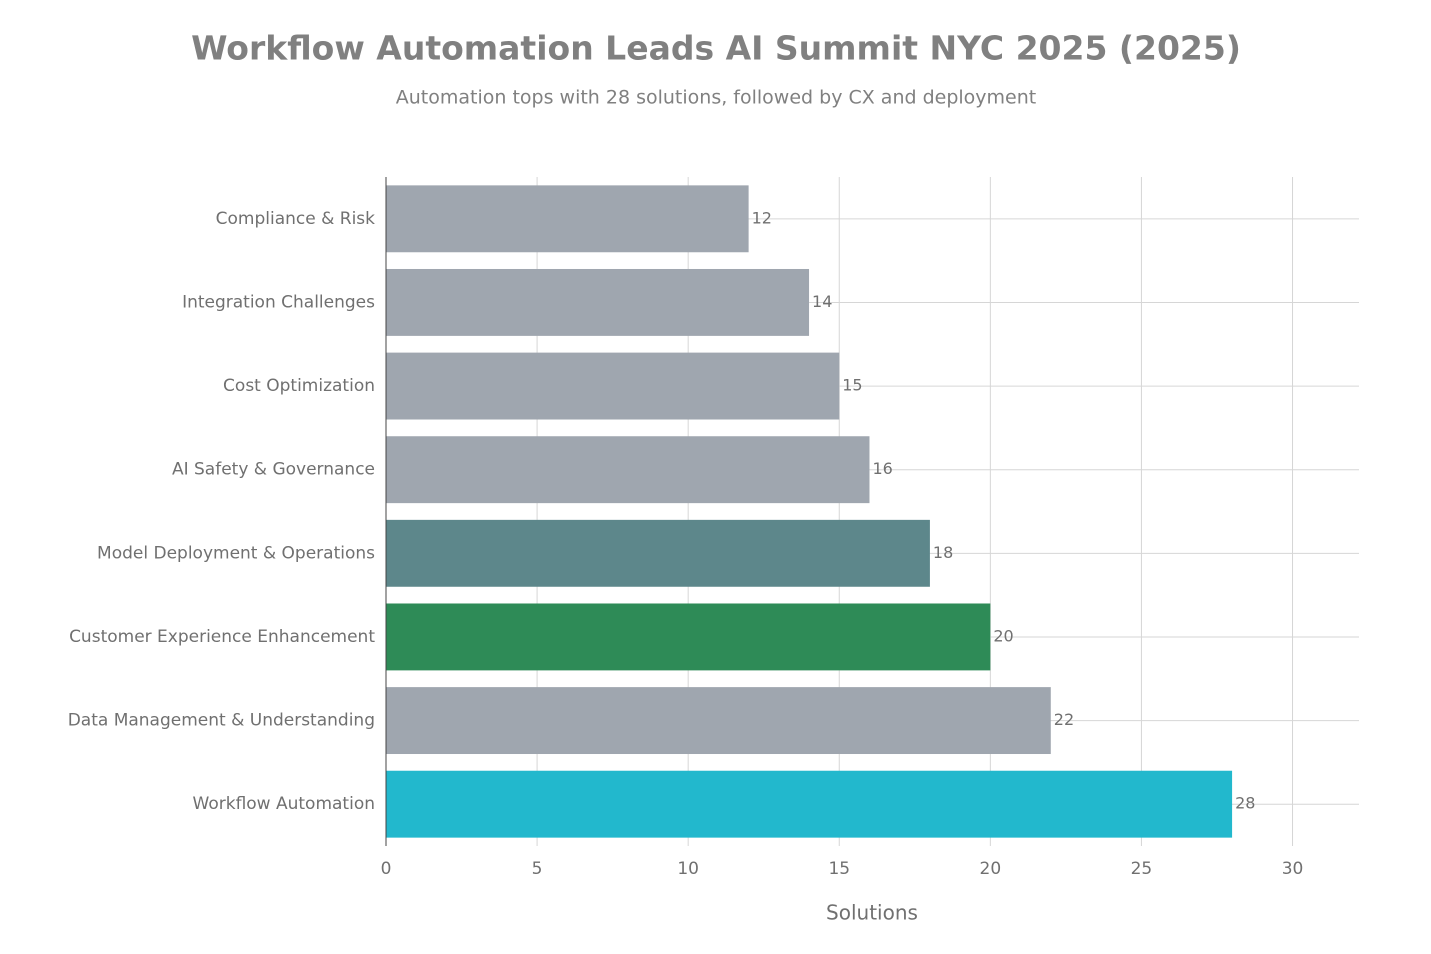 The width and height of the screenshot is (1431, 954). What do you see at coordinates (296, 219) in the screenshot?
I see `y-tick-label: Compliance & Risk` at bounding box center [296, 219].